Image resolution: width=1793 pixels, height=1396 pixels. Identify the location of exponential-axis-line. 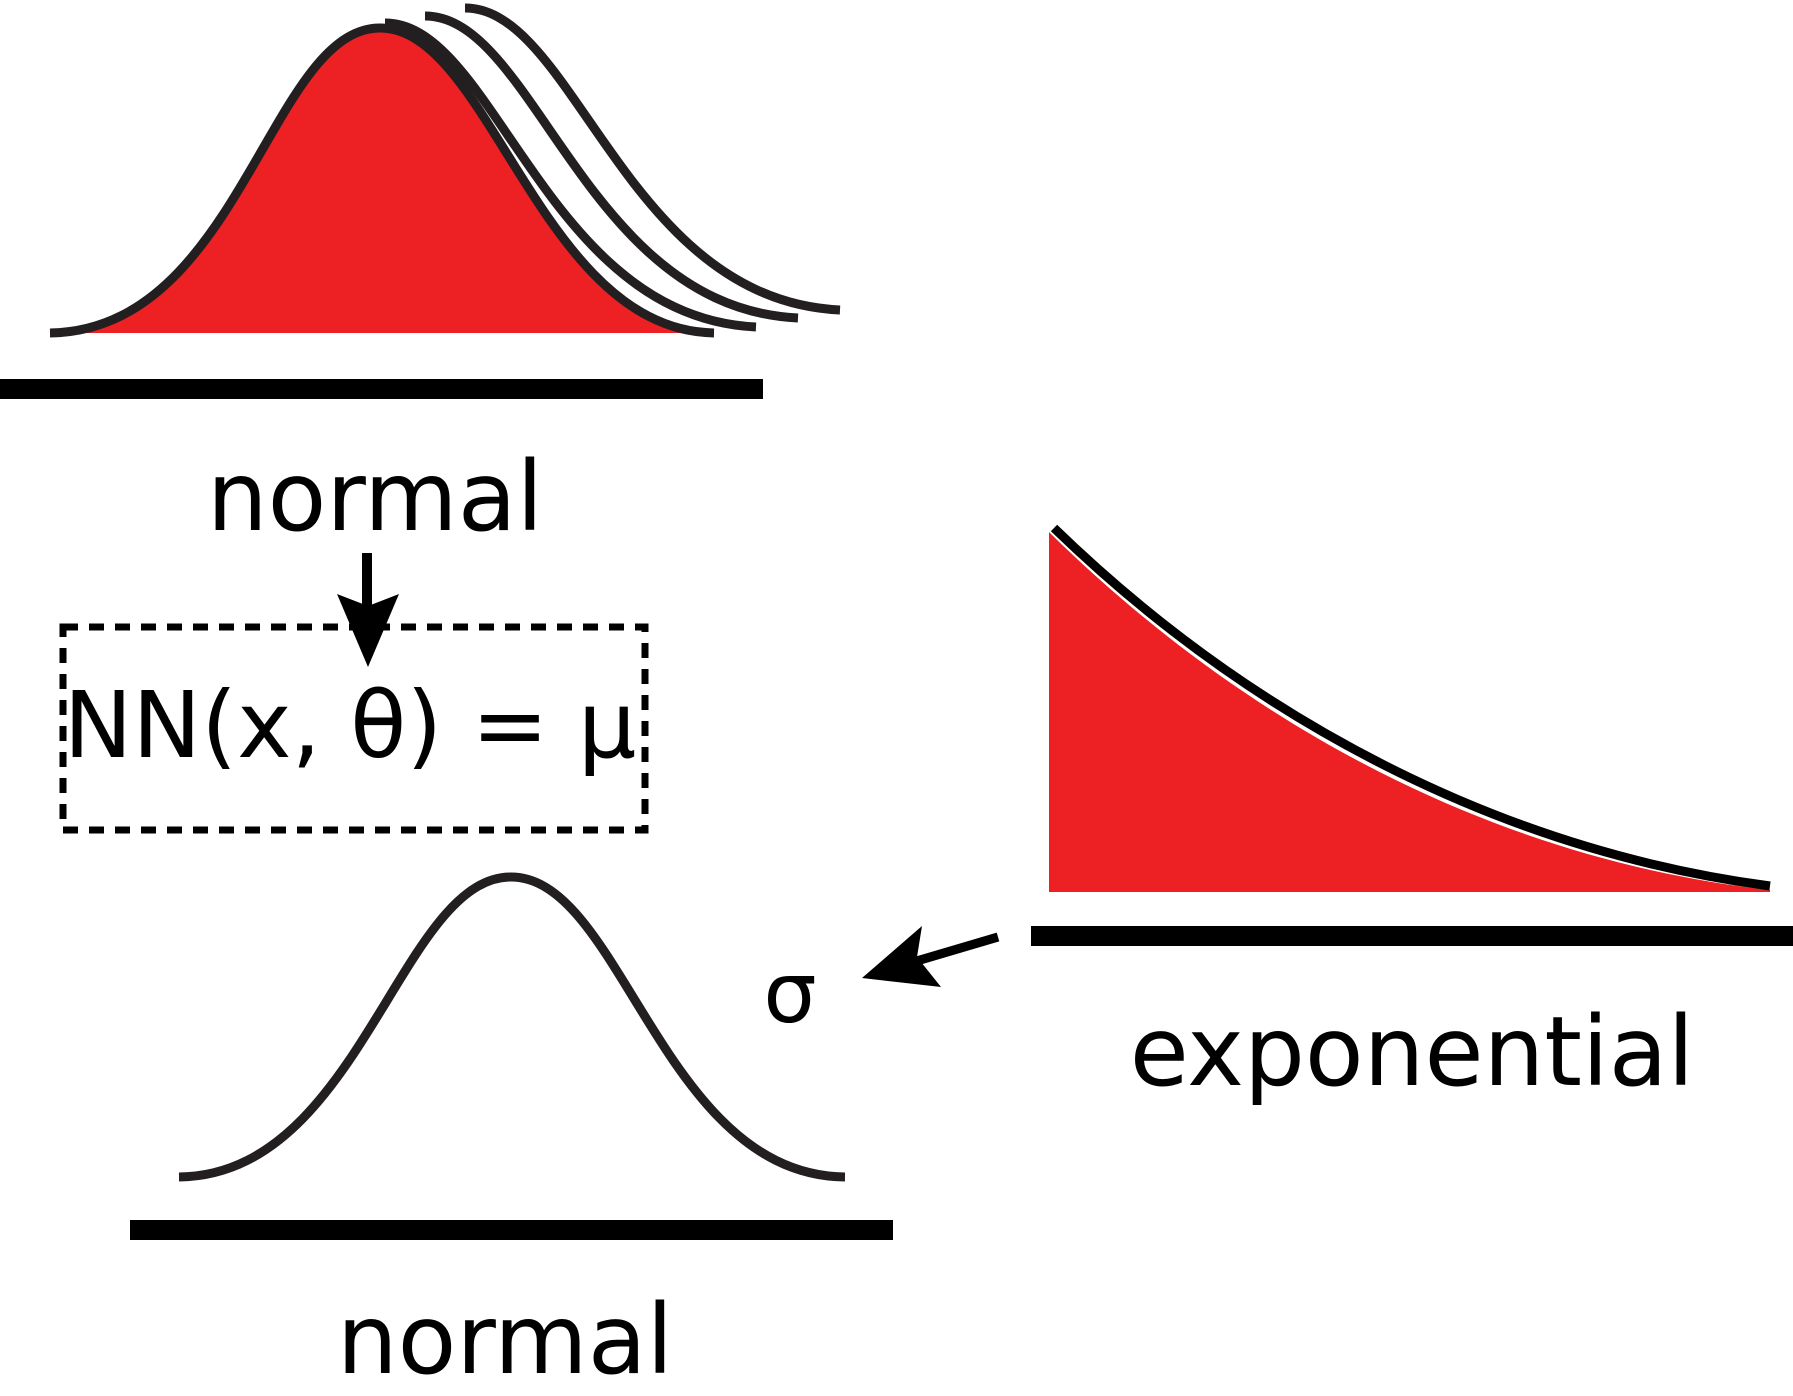
(1412, 936).